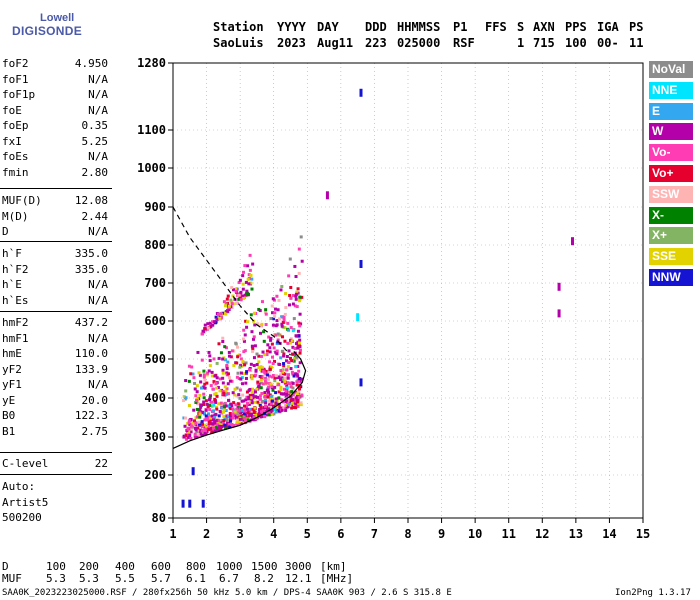 This screenshot has width=700, height=600. What do you see at coordinates (22, 517) in the screenshot?
I see `param-name: 500200` at bounding box center [22, 517].